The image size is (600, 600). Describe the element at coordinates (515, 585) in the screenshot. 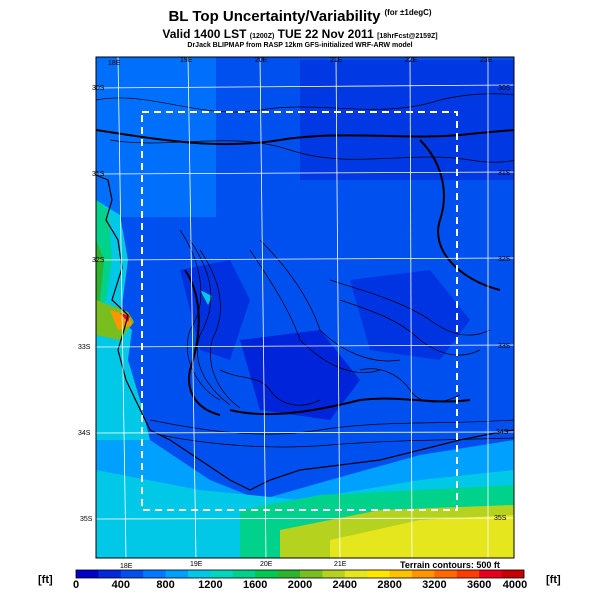

I see `colorbar-tick-label: 4000` at that location.